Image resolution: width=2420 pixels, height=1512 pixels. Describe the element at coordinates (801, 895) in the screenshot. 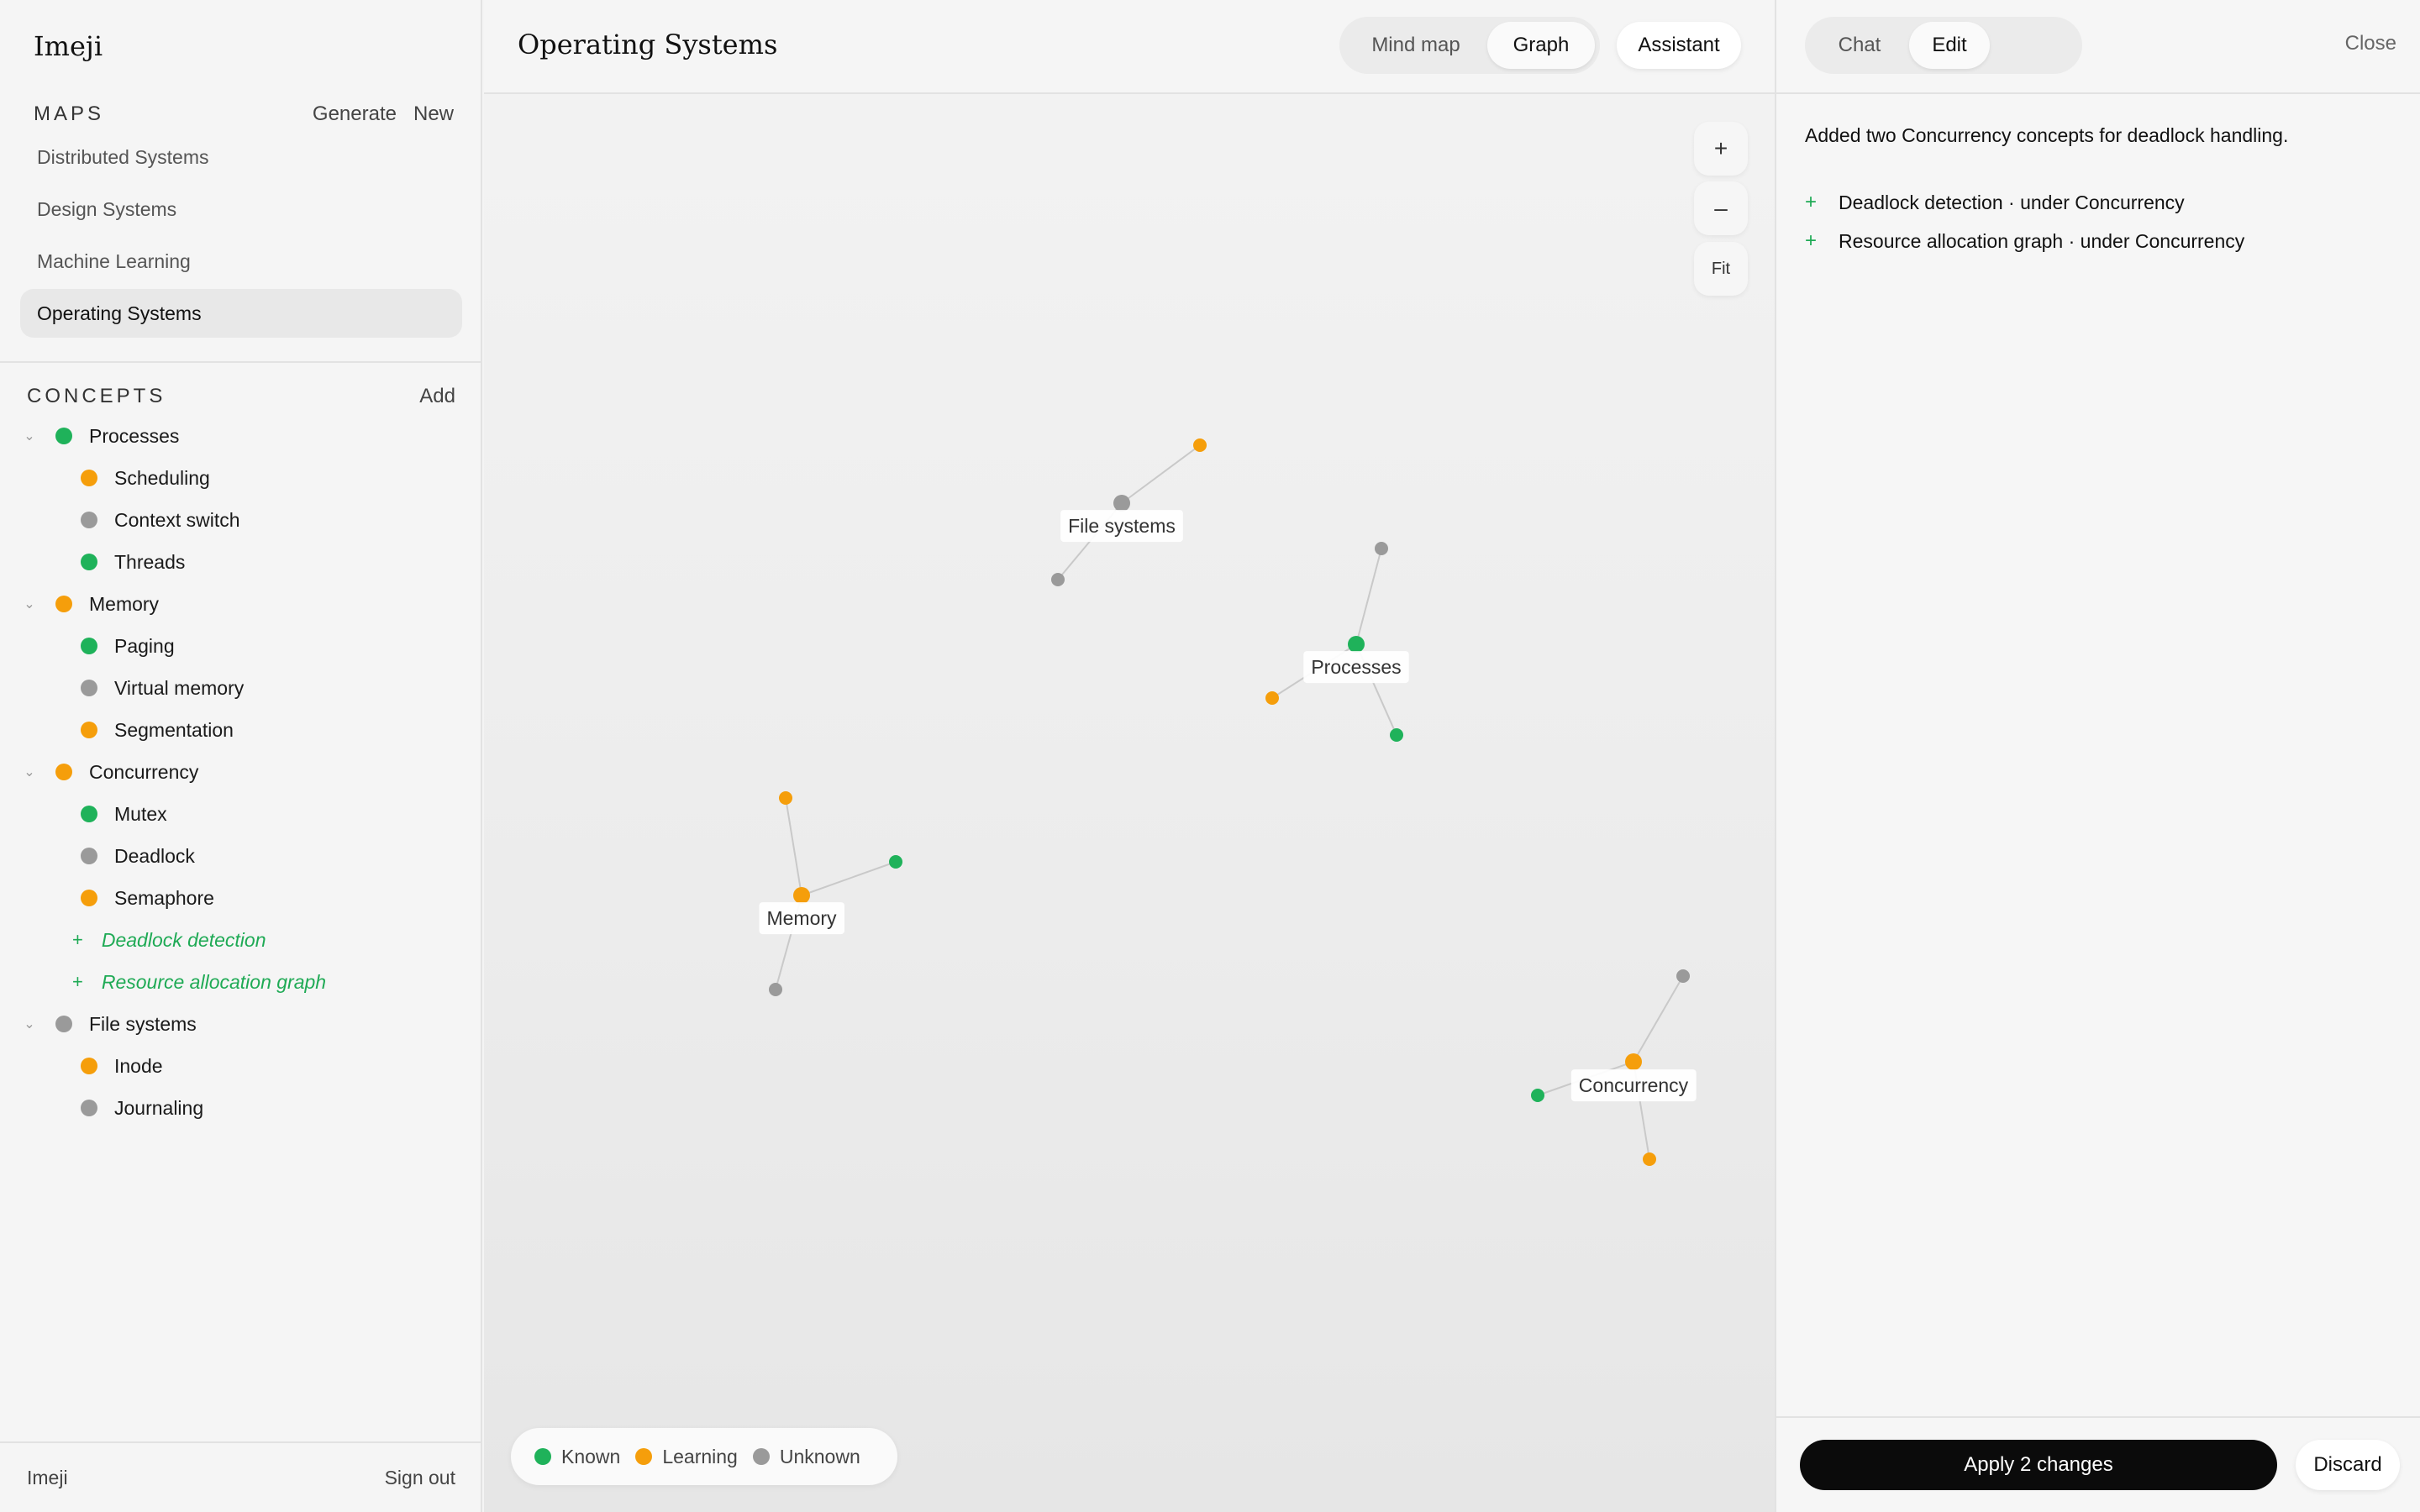

I see `graph-node-memory` at that location.